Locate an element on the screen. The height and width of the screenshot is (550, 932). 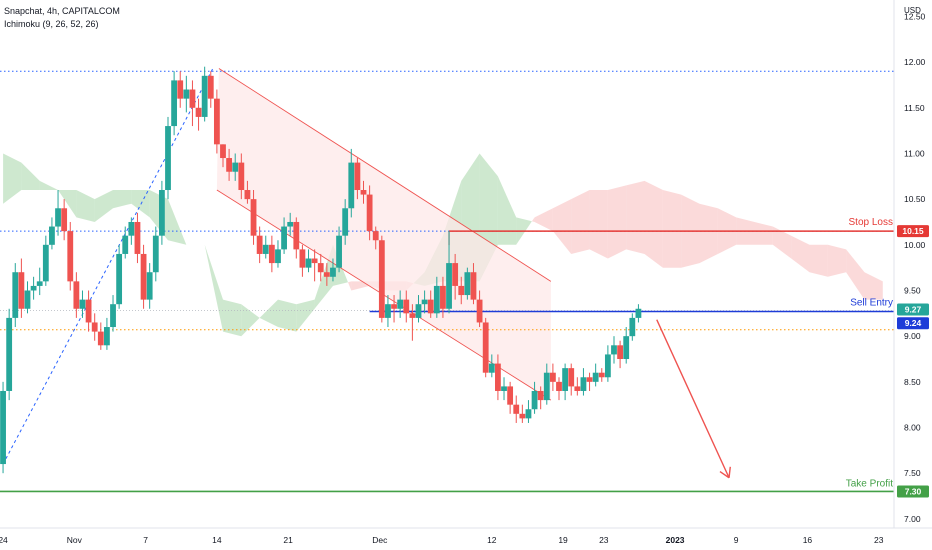
down-arrow-head is located at coordinates (729, 472).